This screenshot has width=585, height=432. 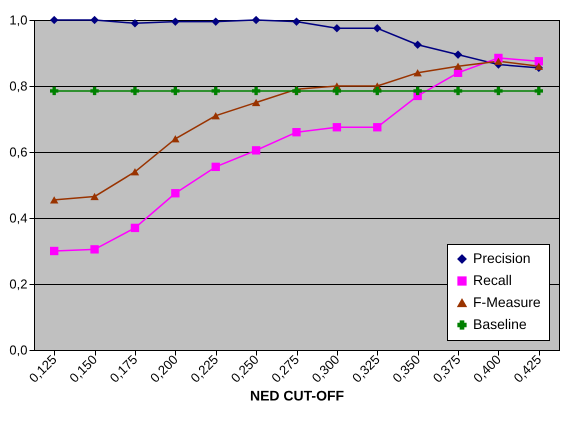 I want to click on y-tick-label: 0,0, so click(x=18, y=350).